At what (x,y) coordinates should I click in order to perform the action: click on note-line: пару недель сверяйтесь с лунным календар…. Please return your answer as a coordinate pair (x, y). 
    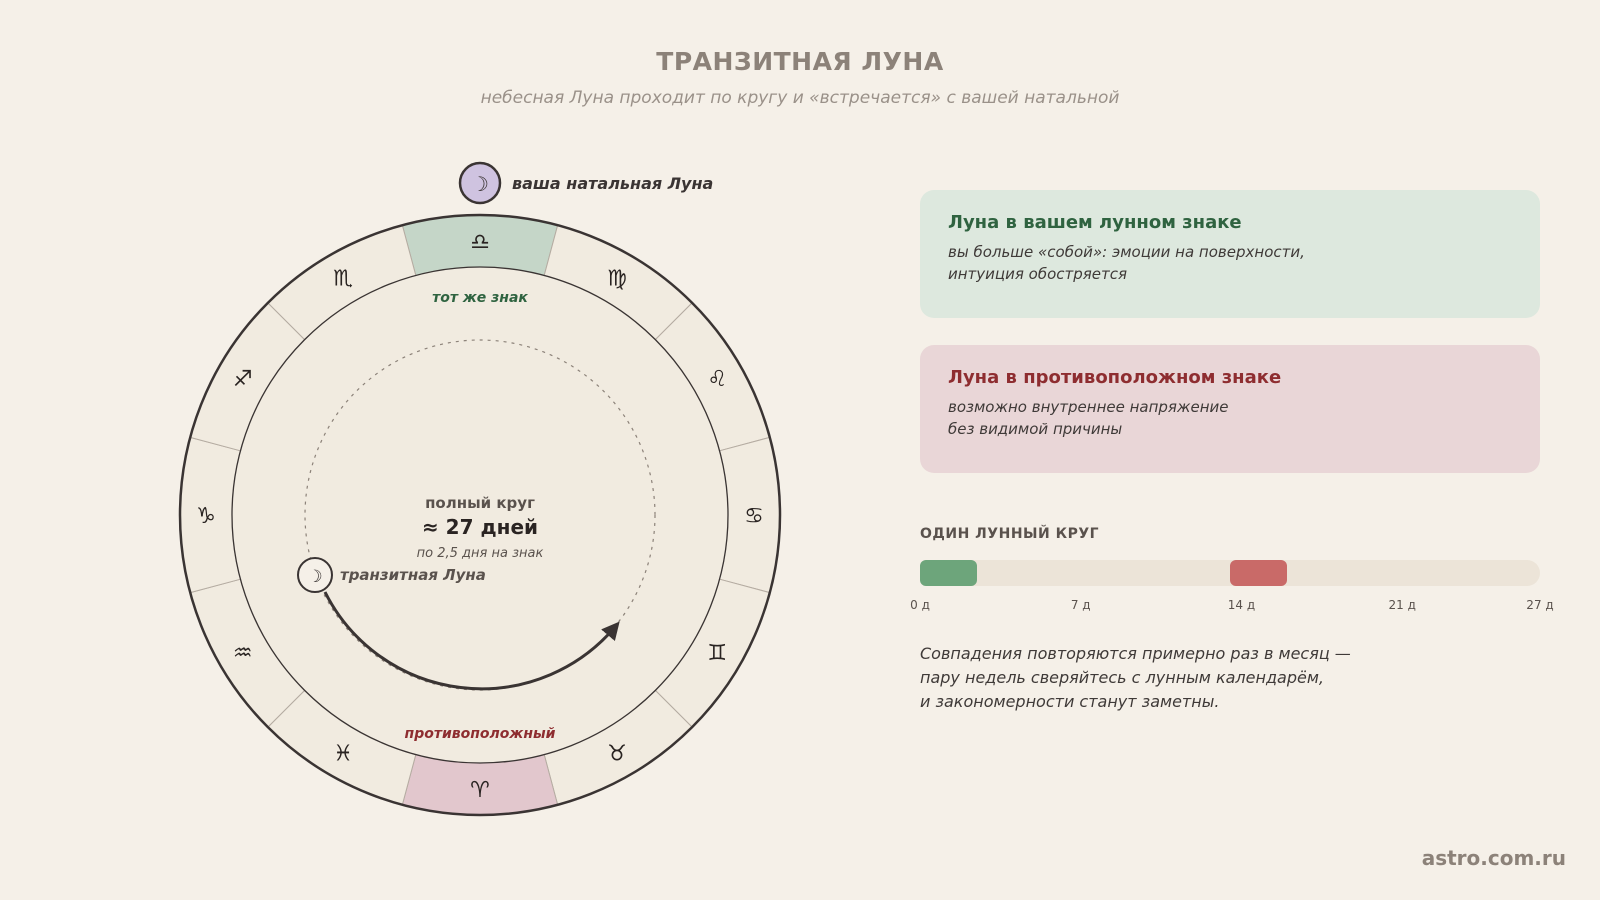
    Looking at the image, I should click on (1122, 677).